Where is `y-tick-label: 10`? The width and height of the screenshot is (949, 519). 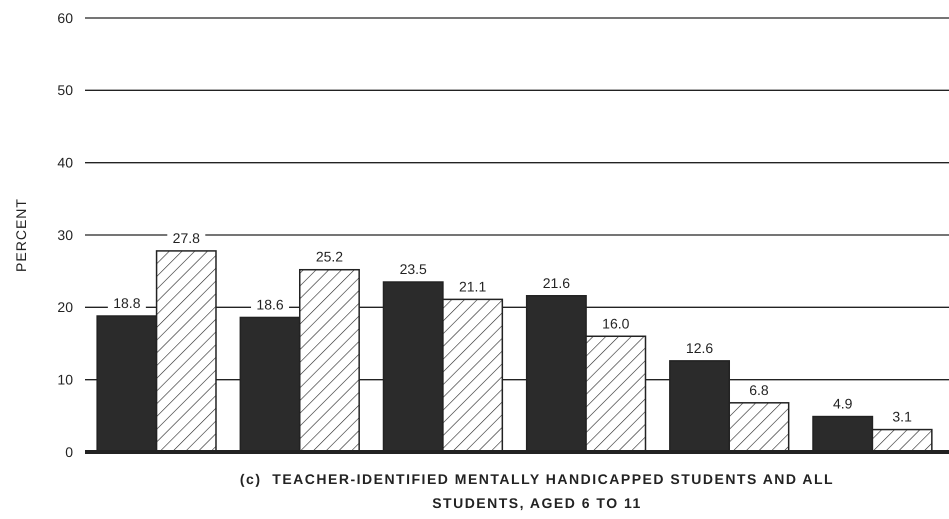 y-tick-label: 10 is located at coordinates (65, 380).